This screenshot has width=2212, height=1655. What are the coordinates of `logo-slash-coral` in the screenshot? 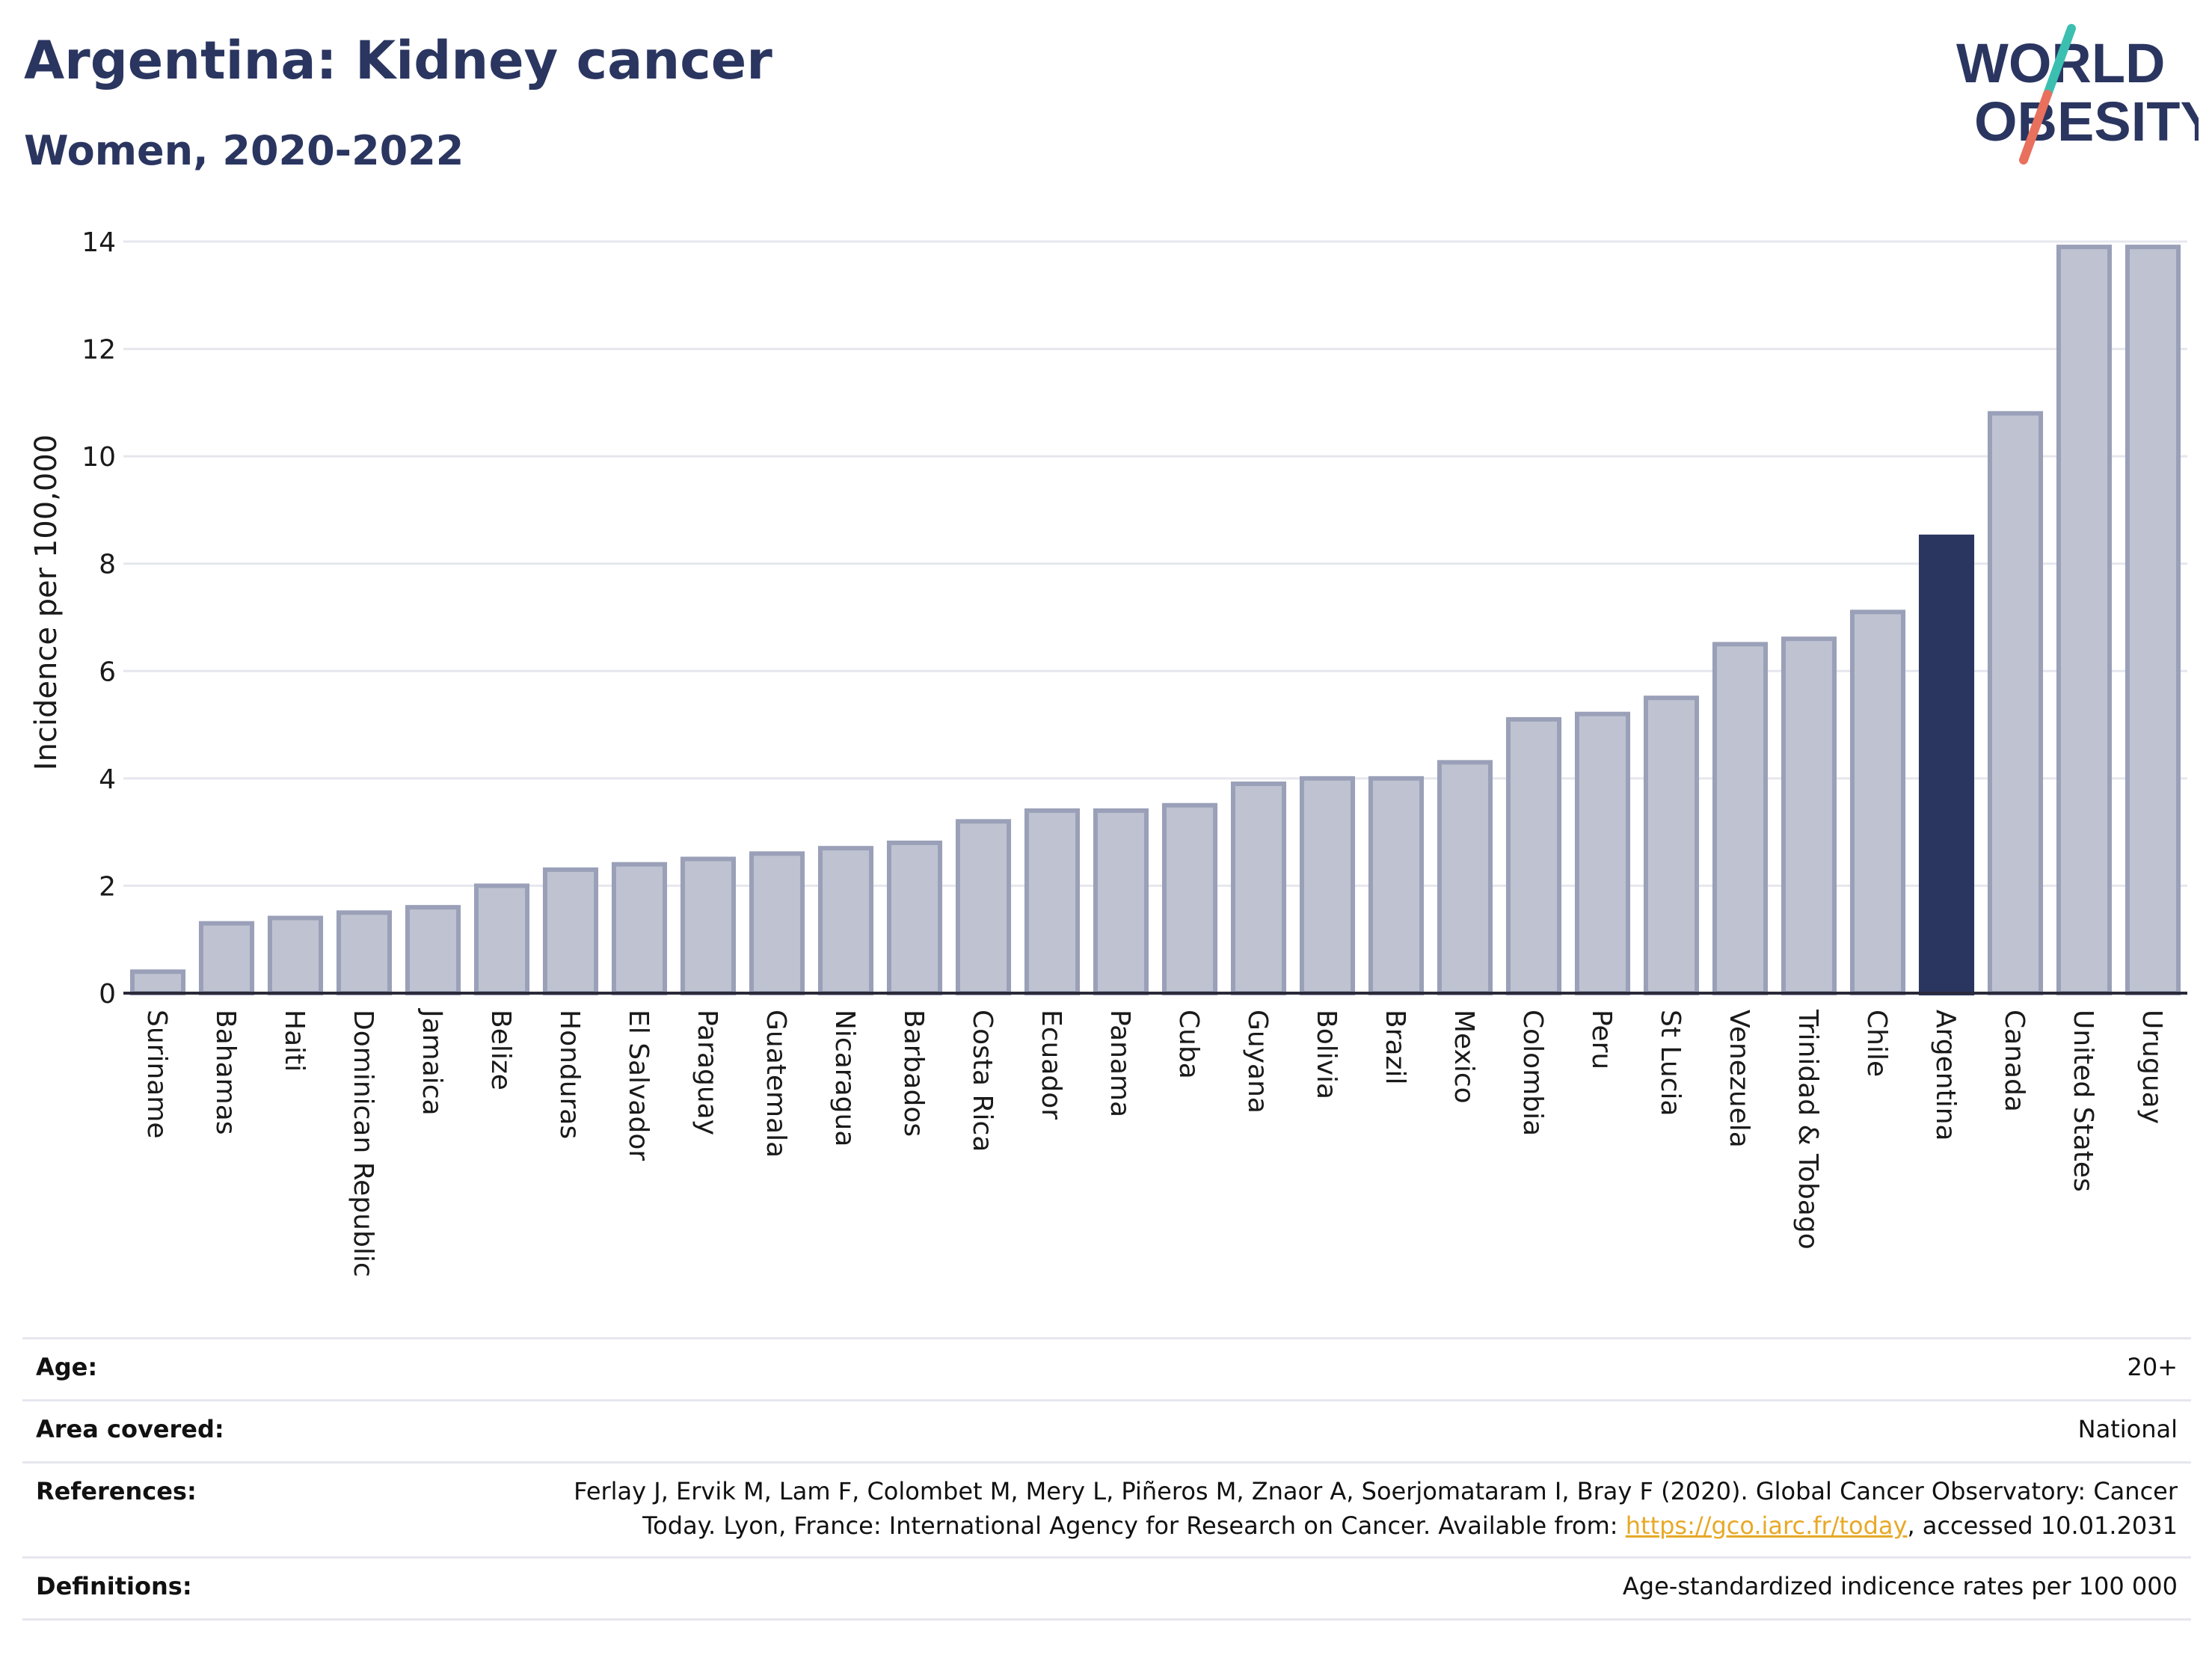 It's located at (2035, 127).